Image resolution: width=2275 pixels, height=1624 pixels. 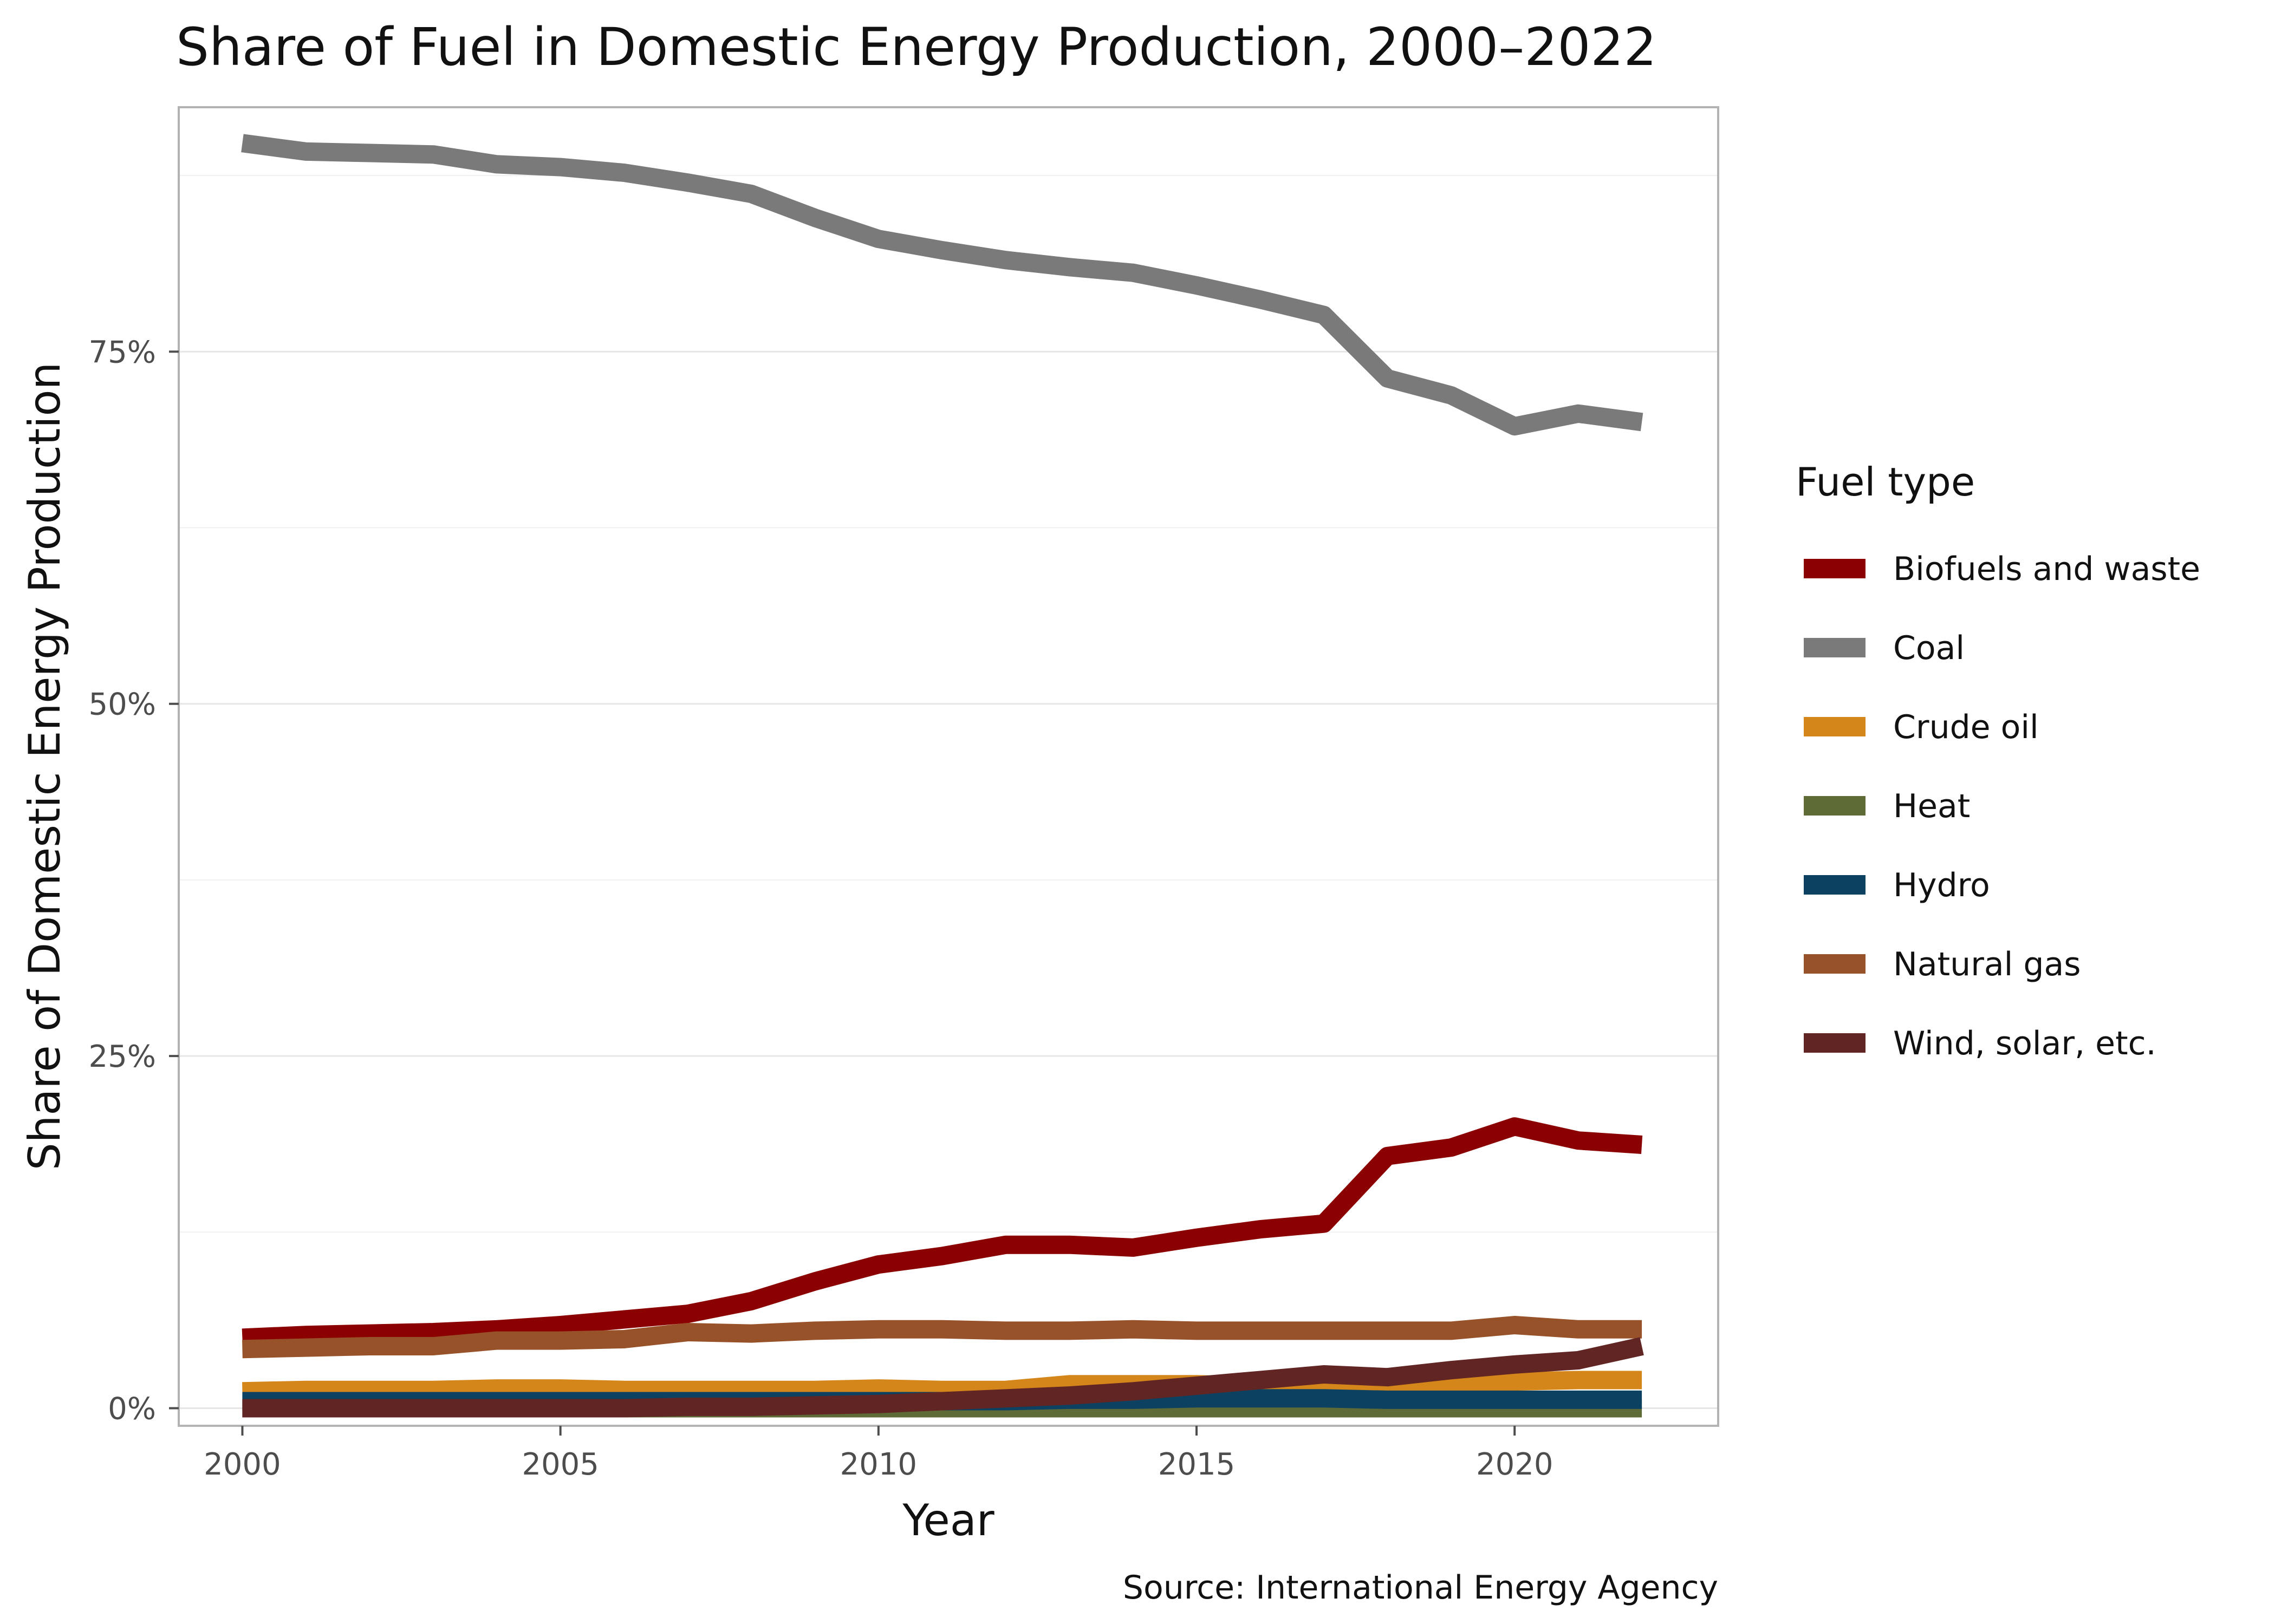 I want to click on series-line-biofuels-and-waste, so click(x=942, y=1232).